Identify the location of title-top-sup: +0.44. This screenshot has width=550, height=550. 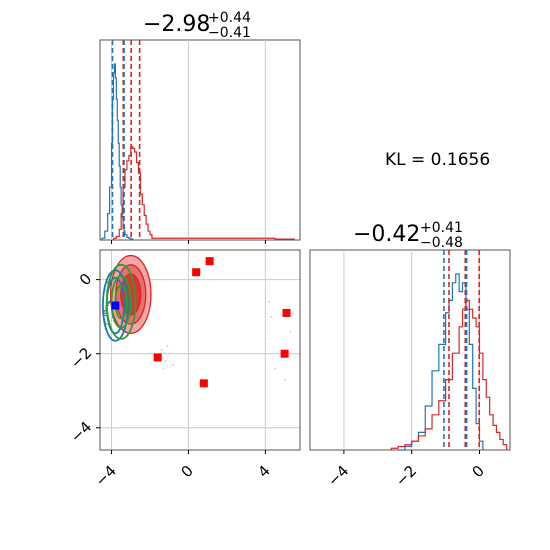
(229, 18).